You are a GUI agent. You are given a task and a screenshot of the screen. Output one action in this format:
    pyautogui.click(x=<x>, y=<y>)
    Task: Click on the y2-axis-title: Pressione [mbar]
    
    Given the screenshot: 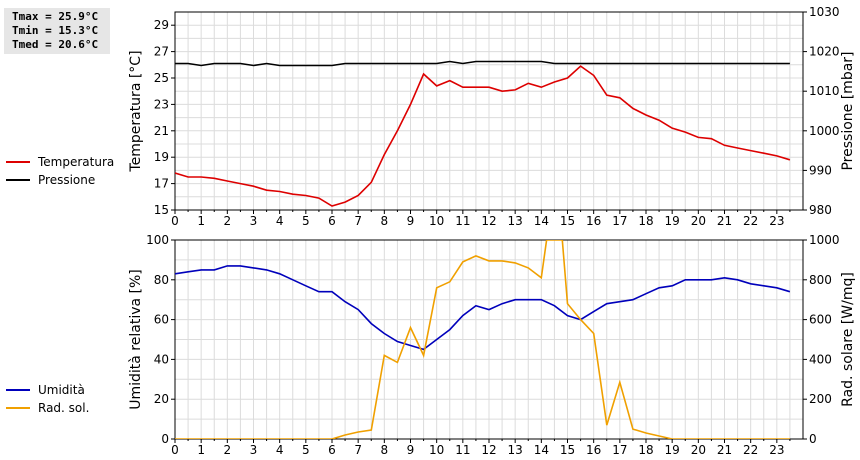 What is the action you would take?
    pyautogui.click(x=848, y=110)
    